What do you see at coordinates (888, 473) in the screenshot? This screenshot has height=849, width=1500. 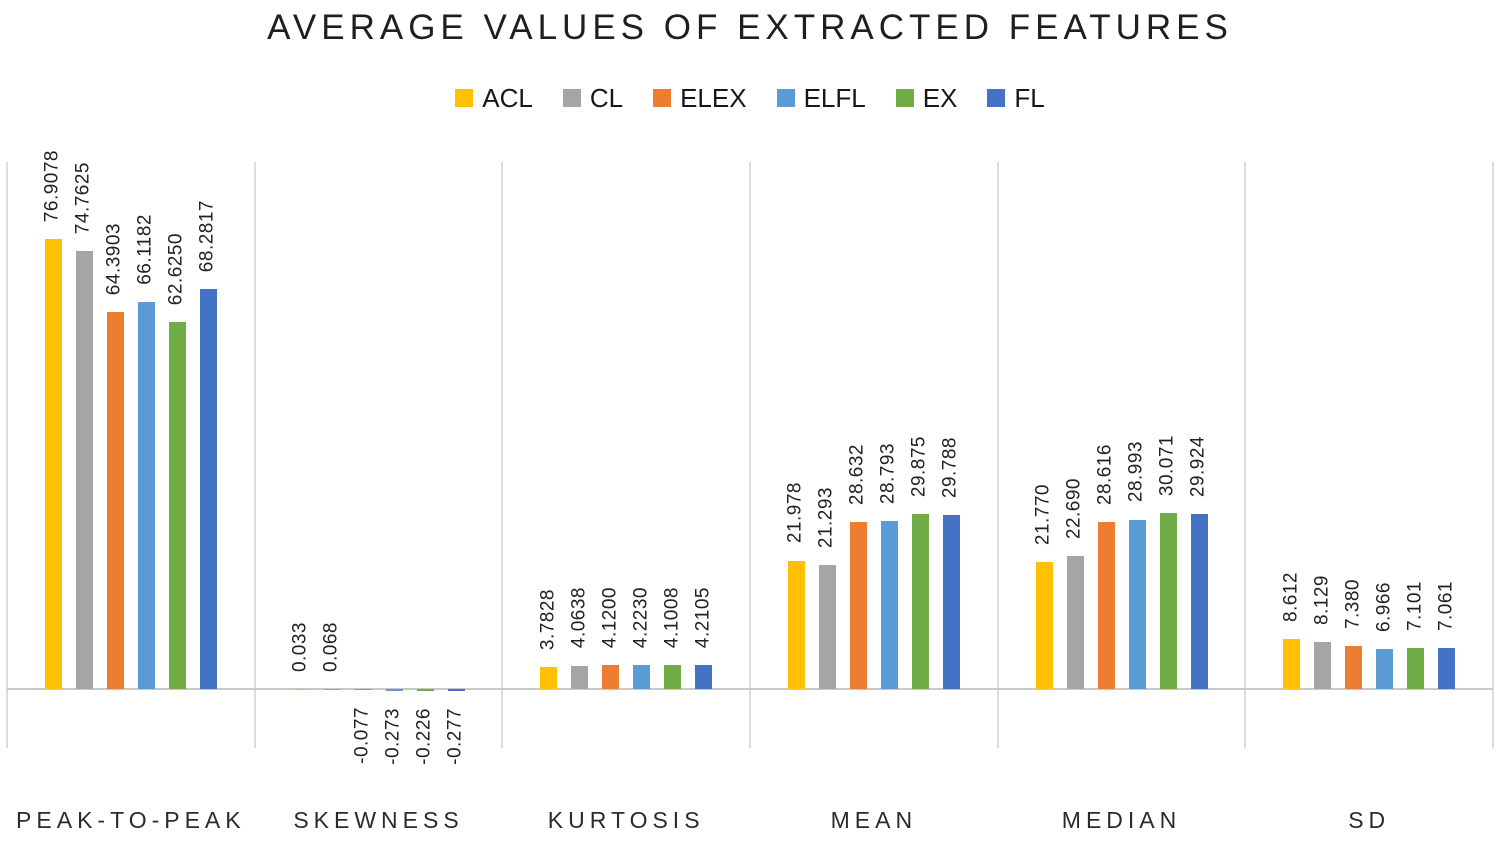 I see `bar-label-elfl-mean: 28.793` at bounding box center [888, 473].